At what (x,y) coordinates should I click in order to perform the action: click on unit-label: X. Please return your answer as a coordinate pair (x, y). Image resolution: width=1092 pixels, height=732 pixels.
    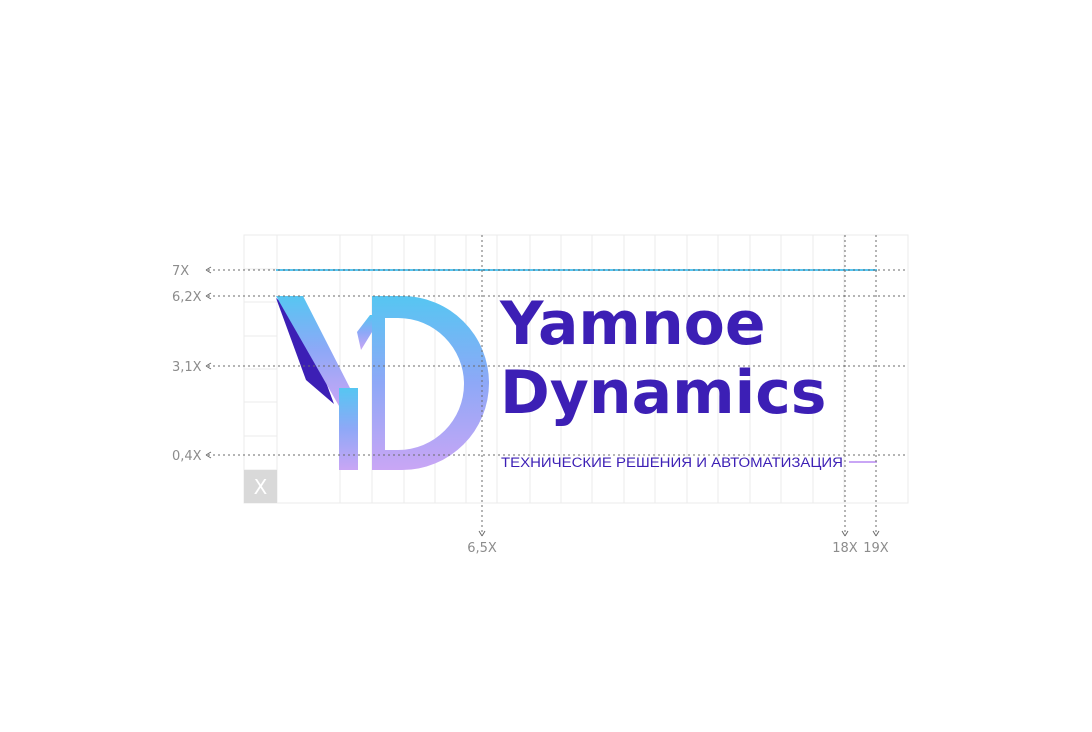
    Looking at the image, I should click on (261, 487).